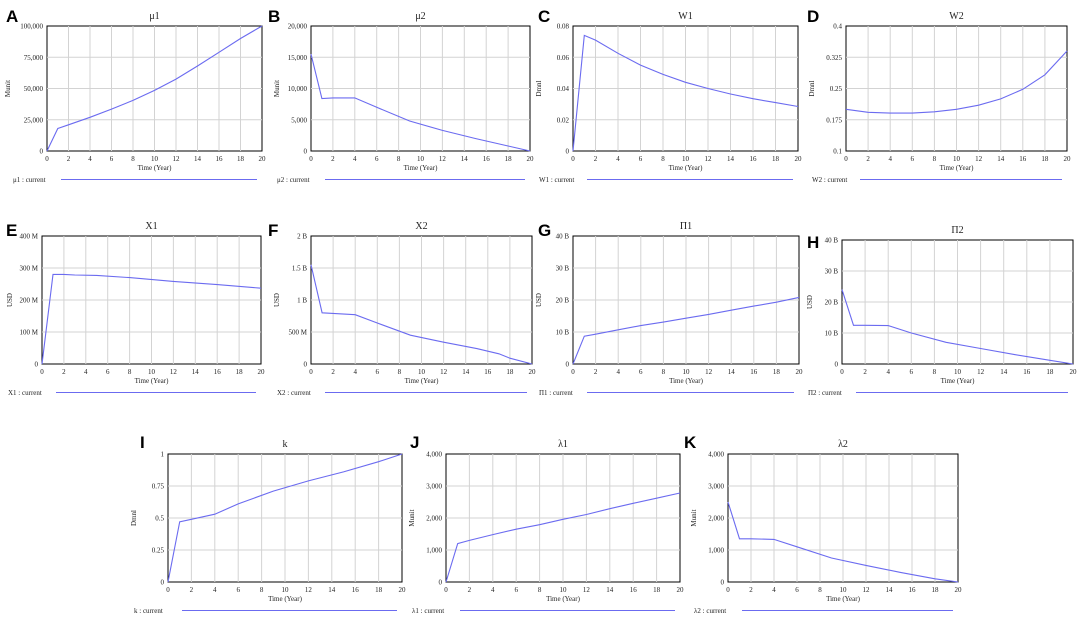  What do you see at coordinates (285, 444) in the screenshot?
I see `chart-title: k` at bounding box center [285, 444].